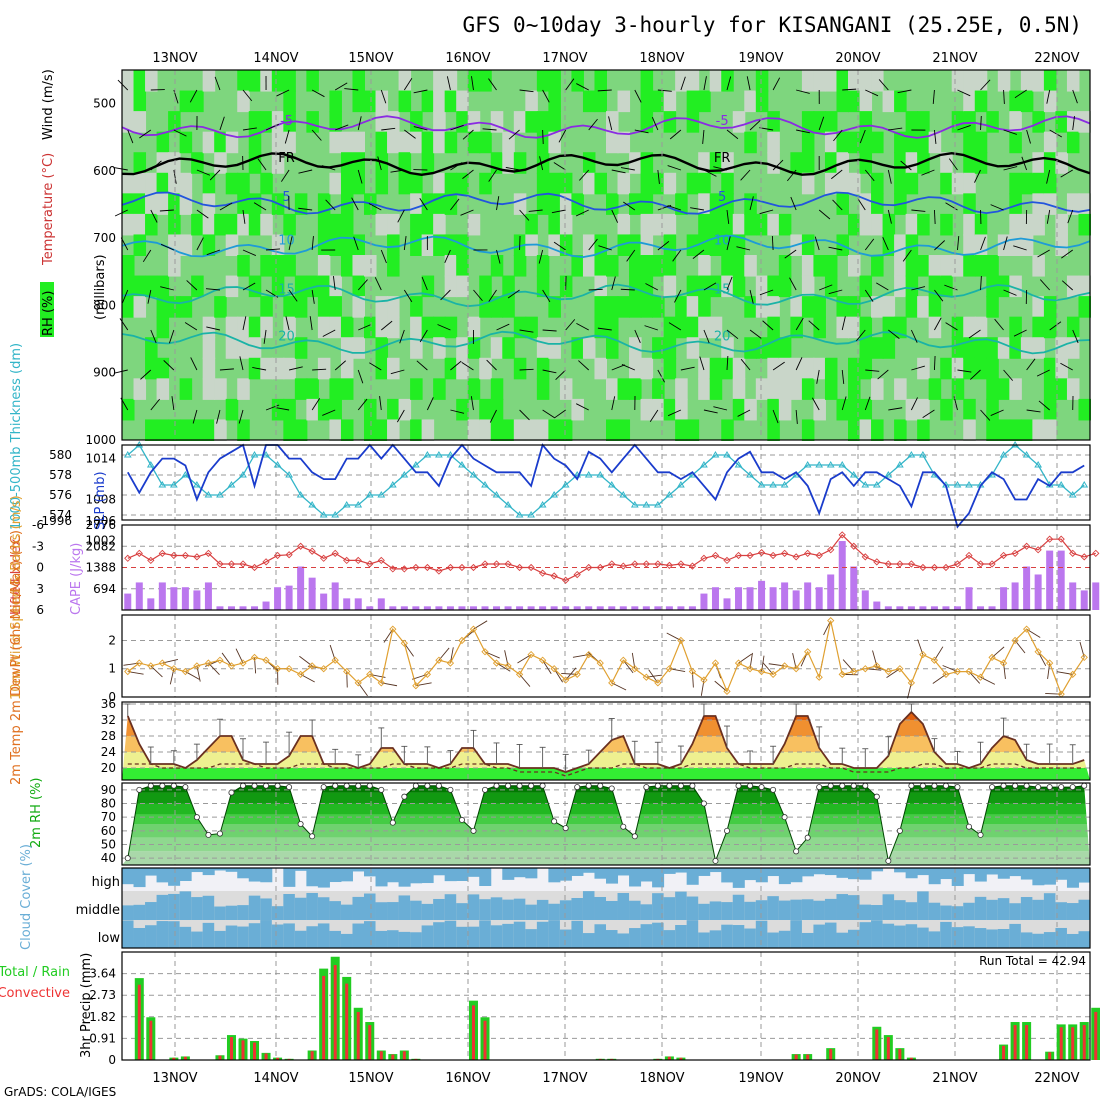 The height and width of the screenshot is (1100, 1100). What do you see at coordinates (722, 197) in the screenshot?
I see `isotherm-label: 5` at bounding box center [722, 197].